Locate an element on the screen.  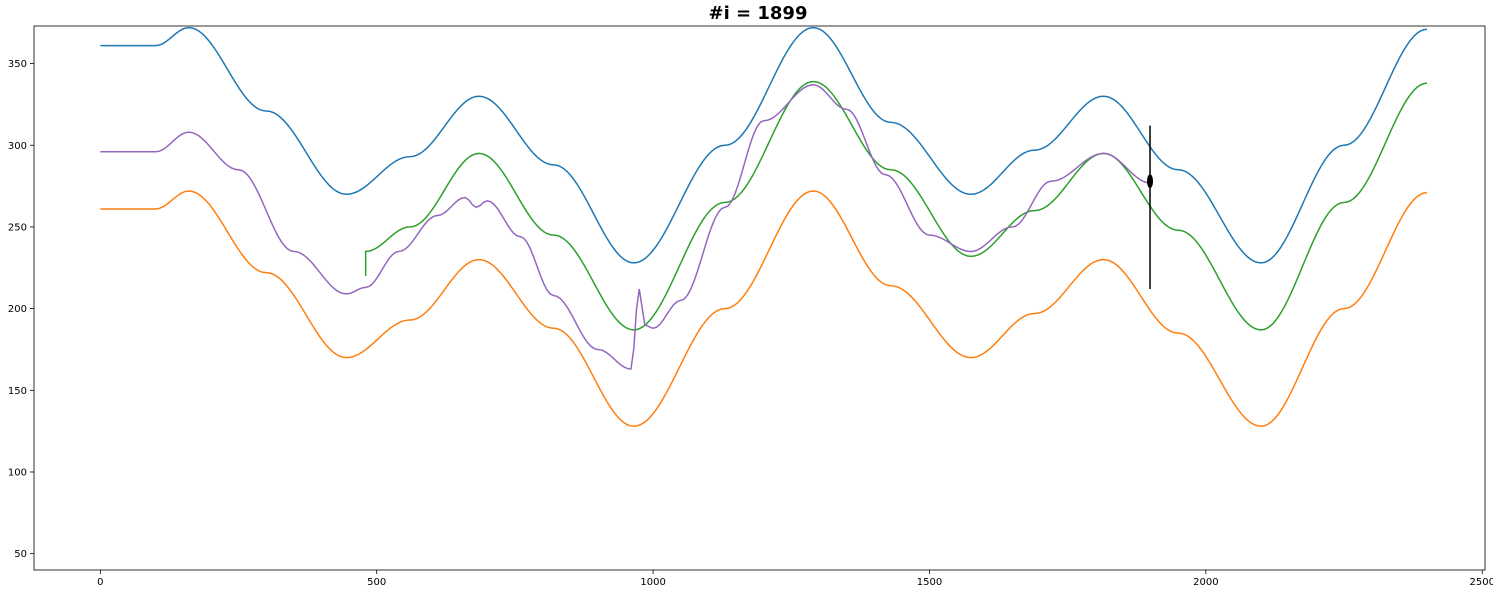
y-tick-label: 200 is located at coordinates (17, 309).